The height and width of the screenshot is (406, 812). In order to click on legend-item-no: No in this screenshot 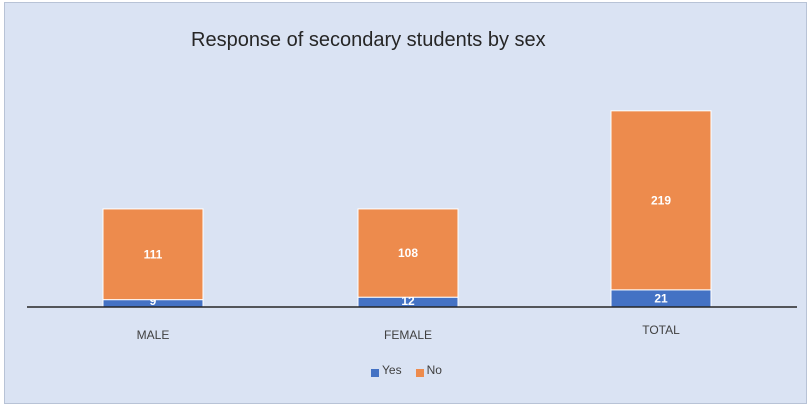, I will do `click(428, 370)`.